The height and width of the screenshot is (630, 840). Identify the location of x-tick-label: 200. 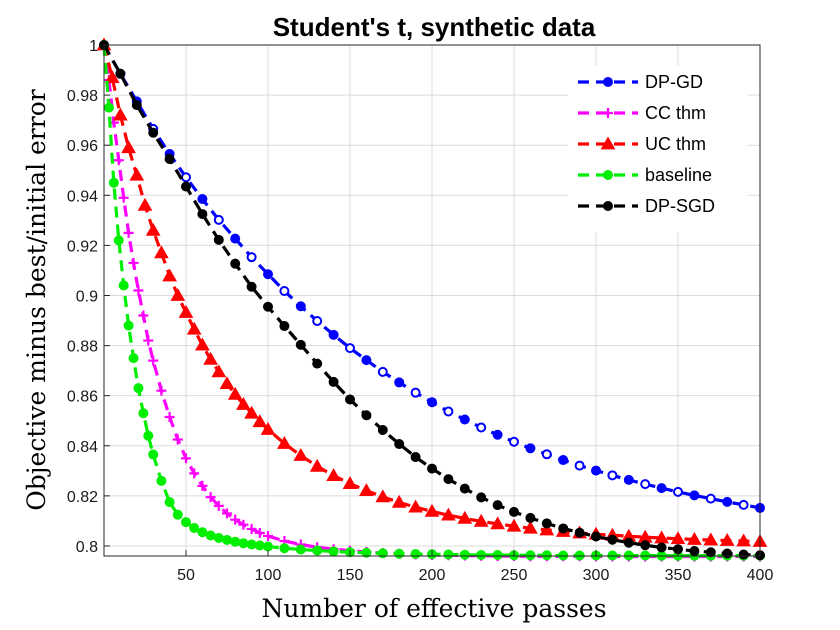
(432, 575).